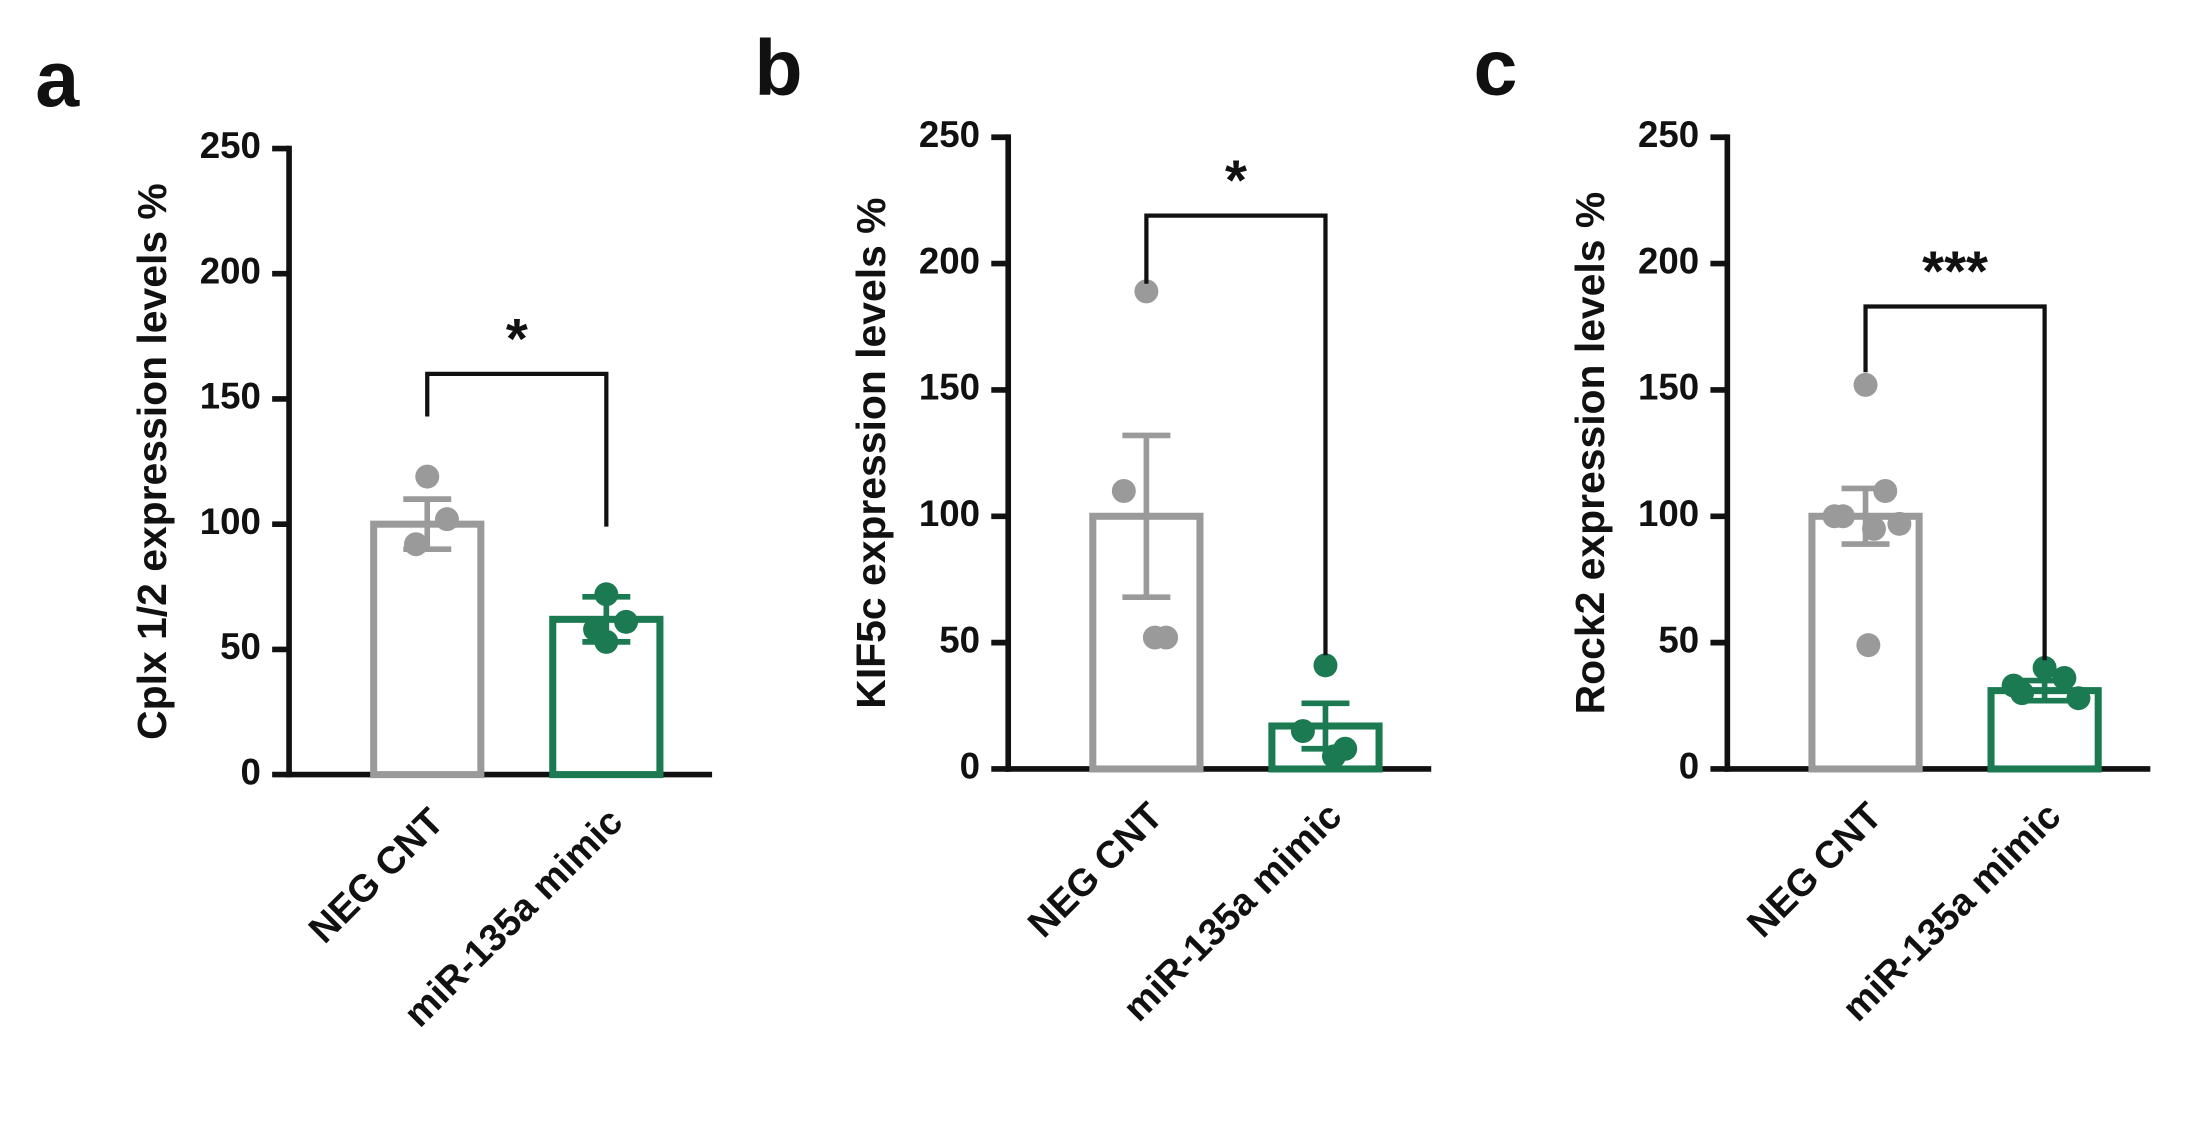 This screenshot has height=1129, width=2211. What do you see at coordinates (1496, 68) in the screenshot?
I see `panel-label: c` at bounding box center [1496, 68].